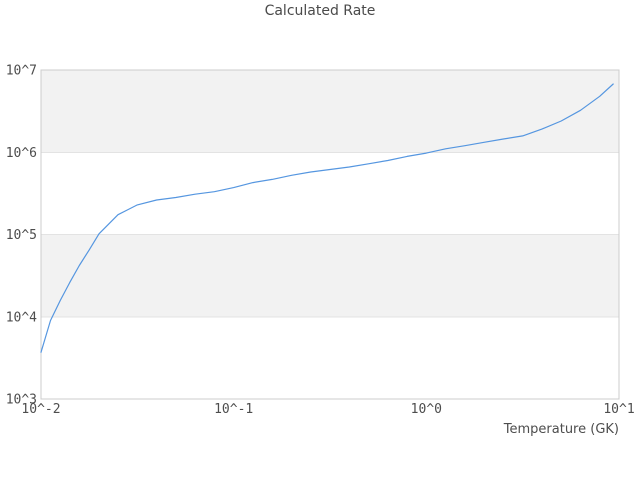 The height and width of the screenshot is (480, 640). Describe the element at coordinates (21, 235) in the screenshot. I see `y-tick-label: 10^5` at that location.